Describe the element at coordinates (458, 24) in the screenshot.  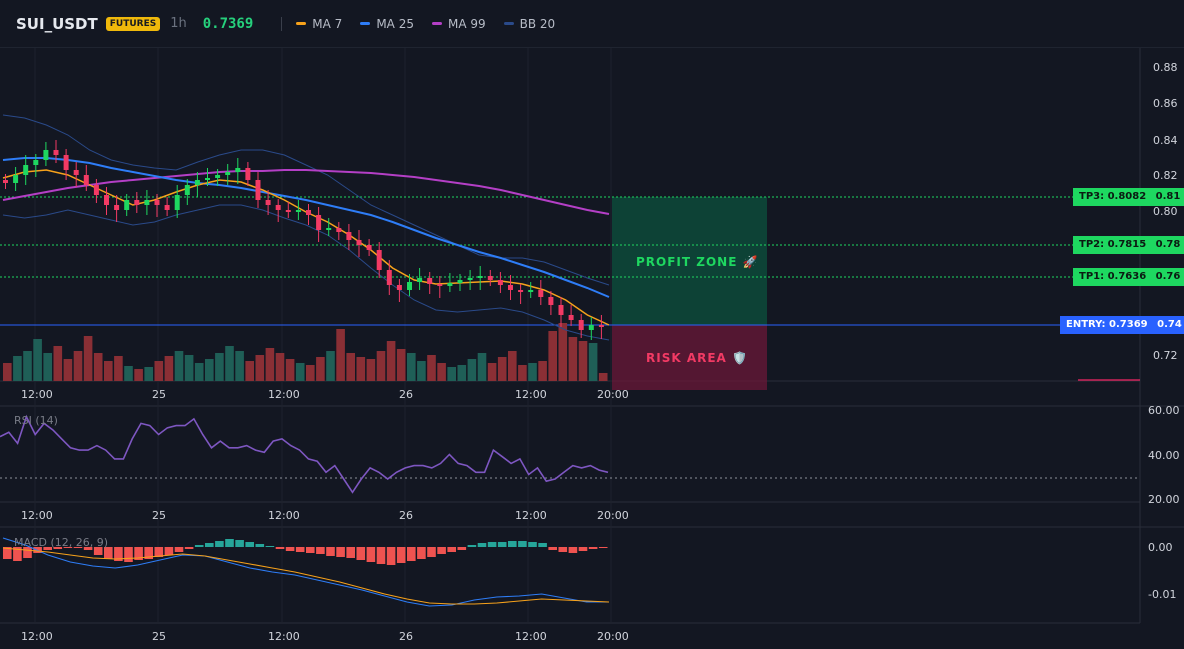
I see `legend-ma99: MA 99` at that location.